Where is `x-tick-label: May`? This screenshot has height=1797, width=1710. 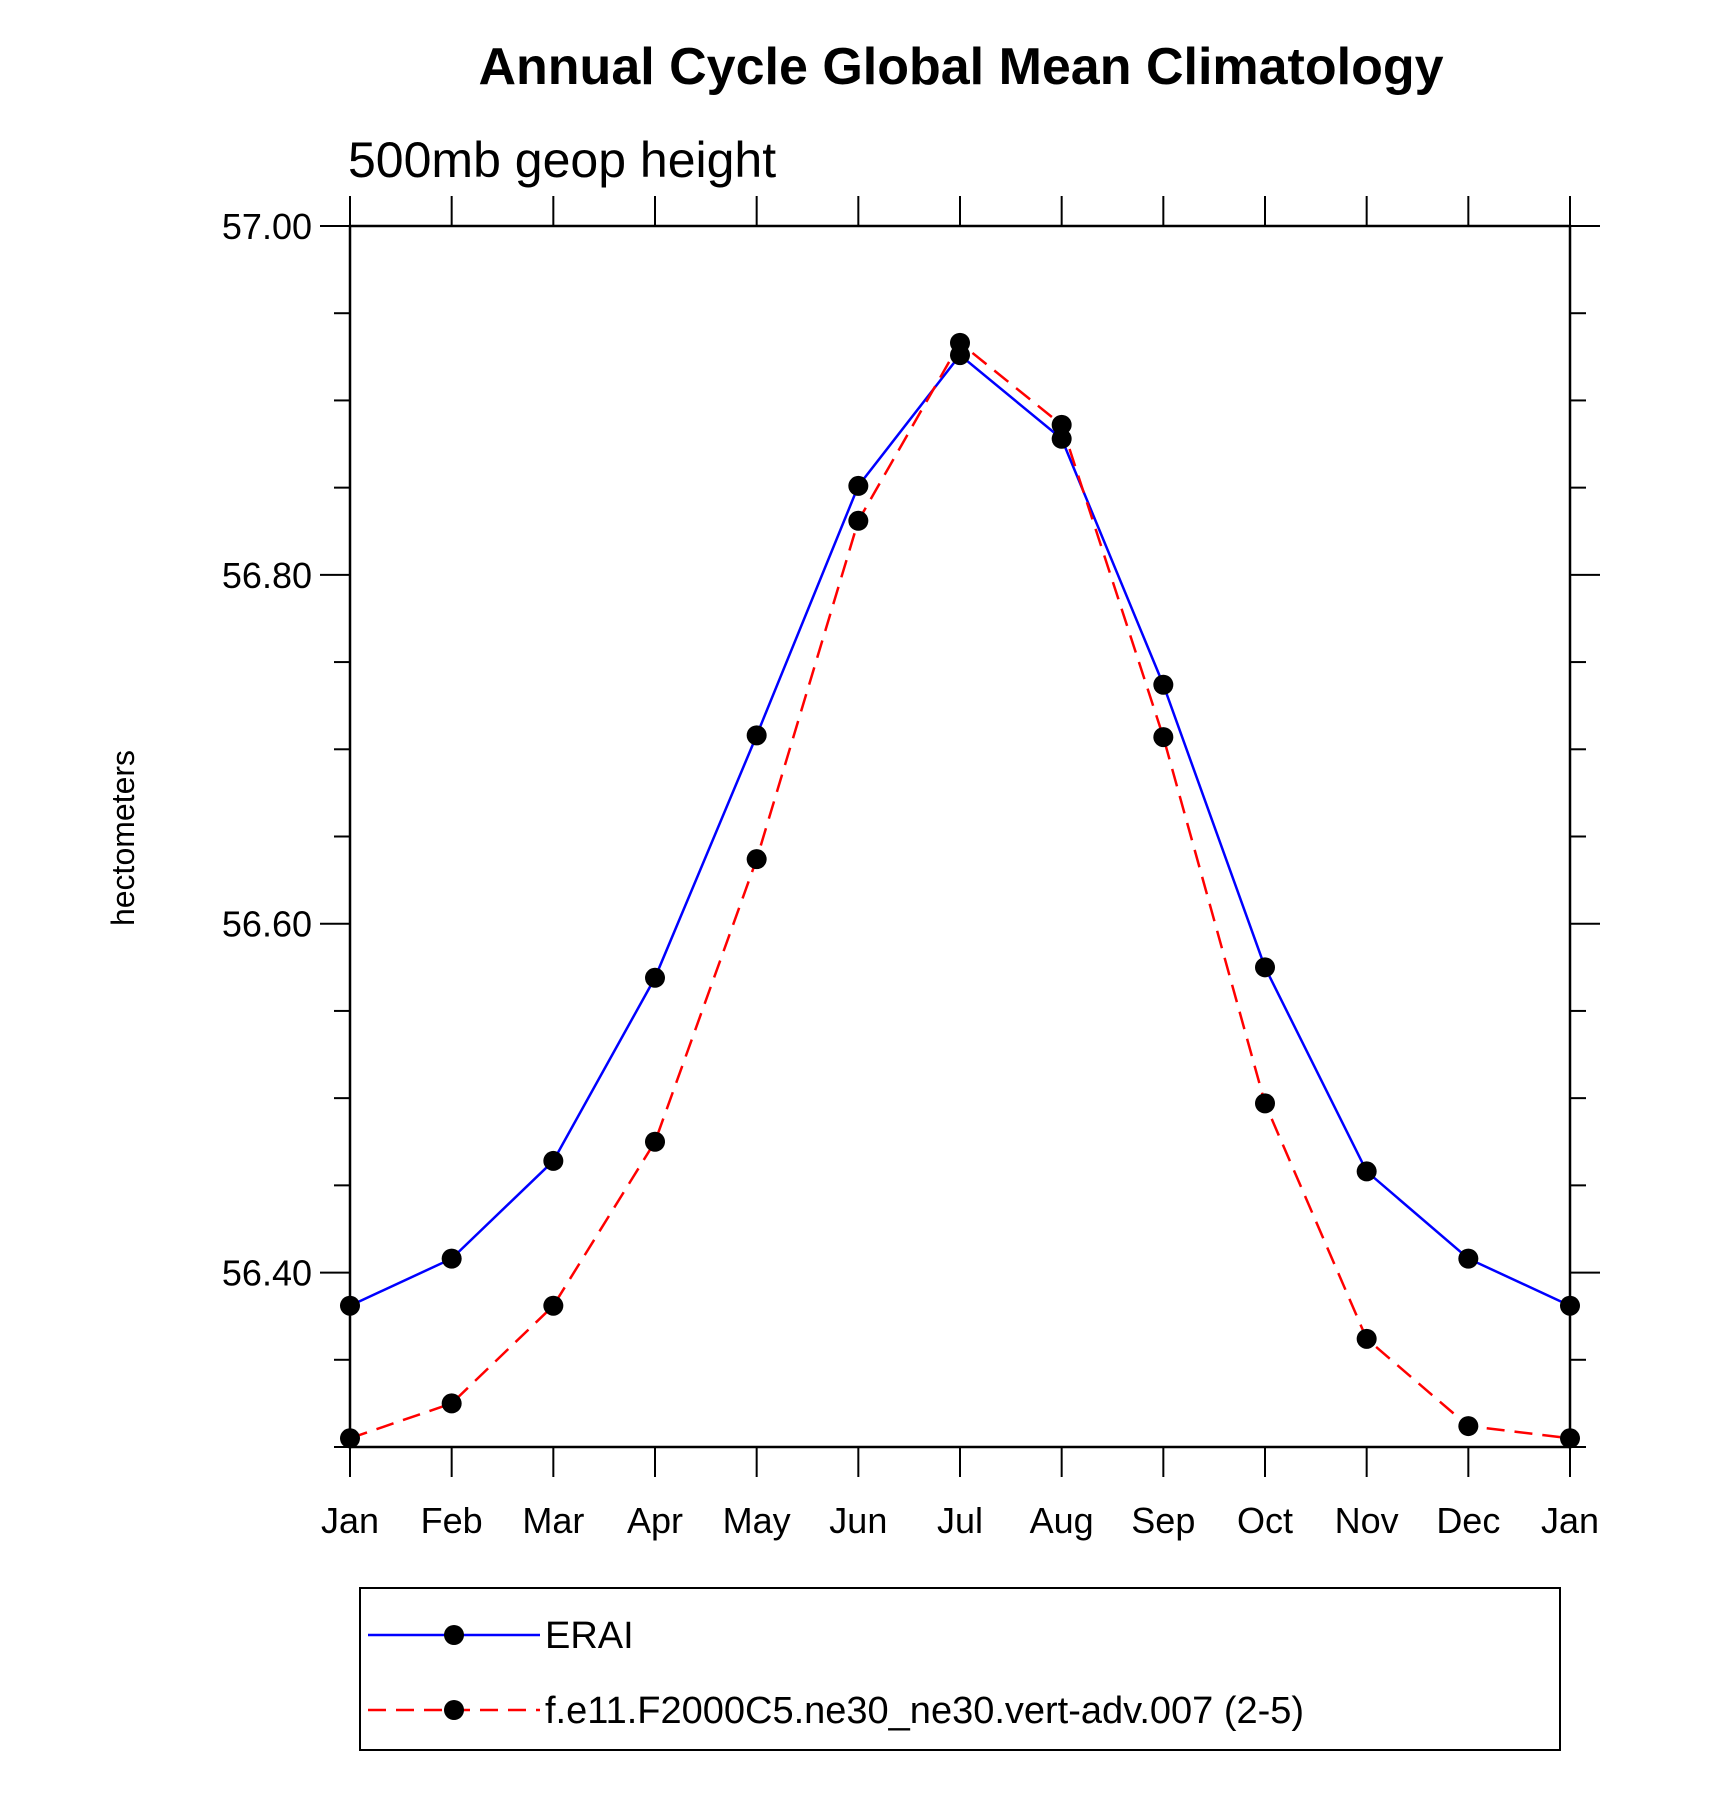
x-tick-label: May is located at coordinates (757, 1520).